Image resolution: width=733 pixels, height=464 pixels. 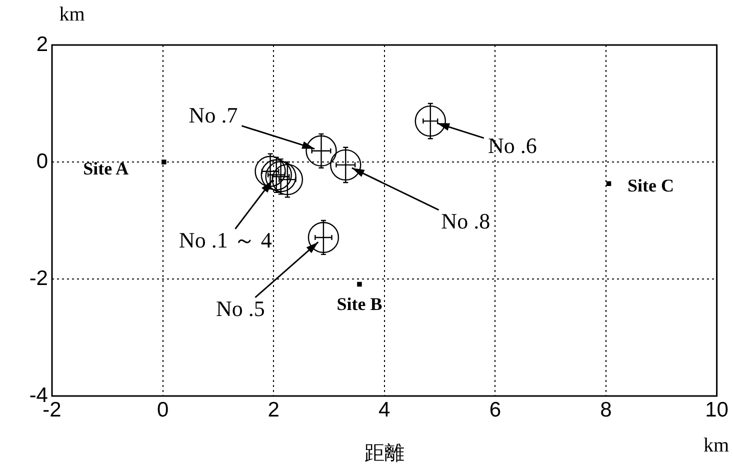 I want to click on x-tick-label: 6, so click(x=495, y=410).